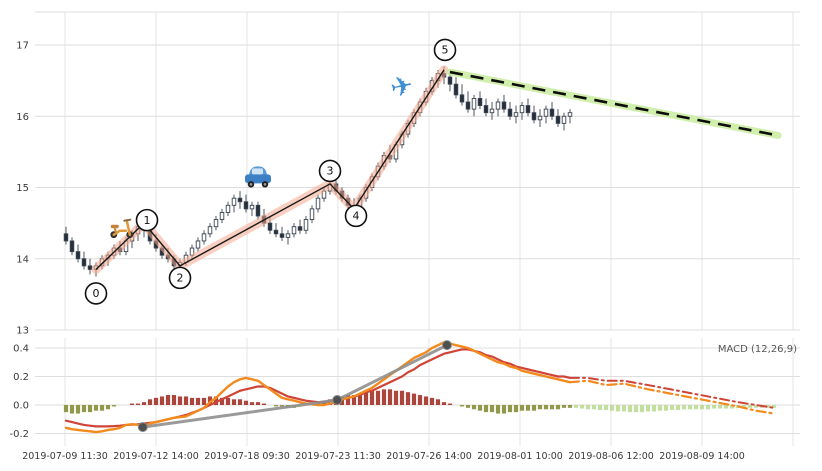  What do you see at coordinates (318, 387) in the screenshot?
I see `macd-line` at bounding box center [318, 387].